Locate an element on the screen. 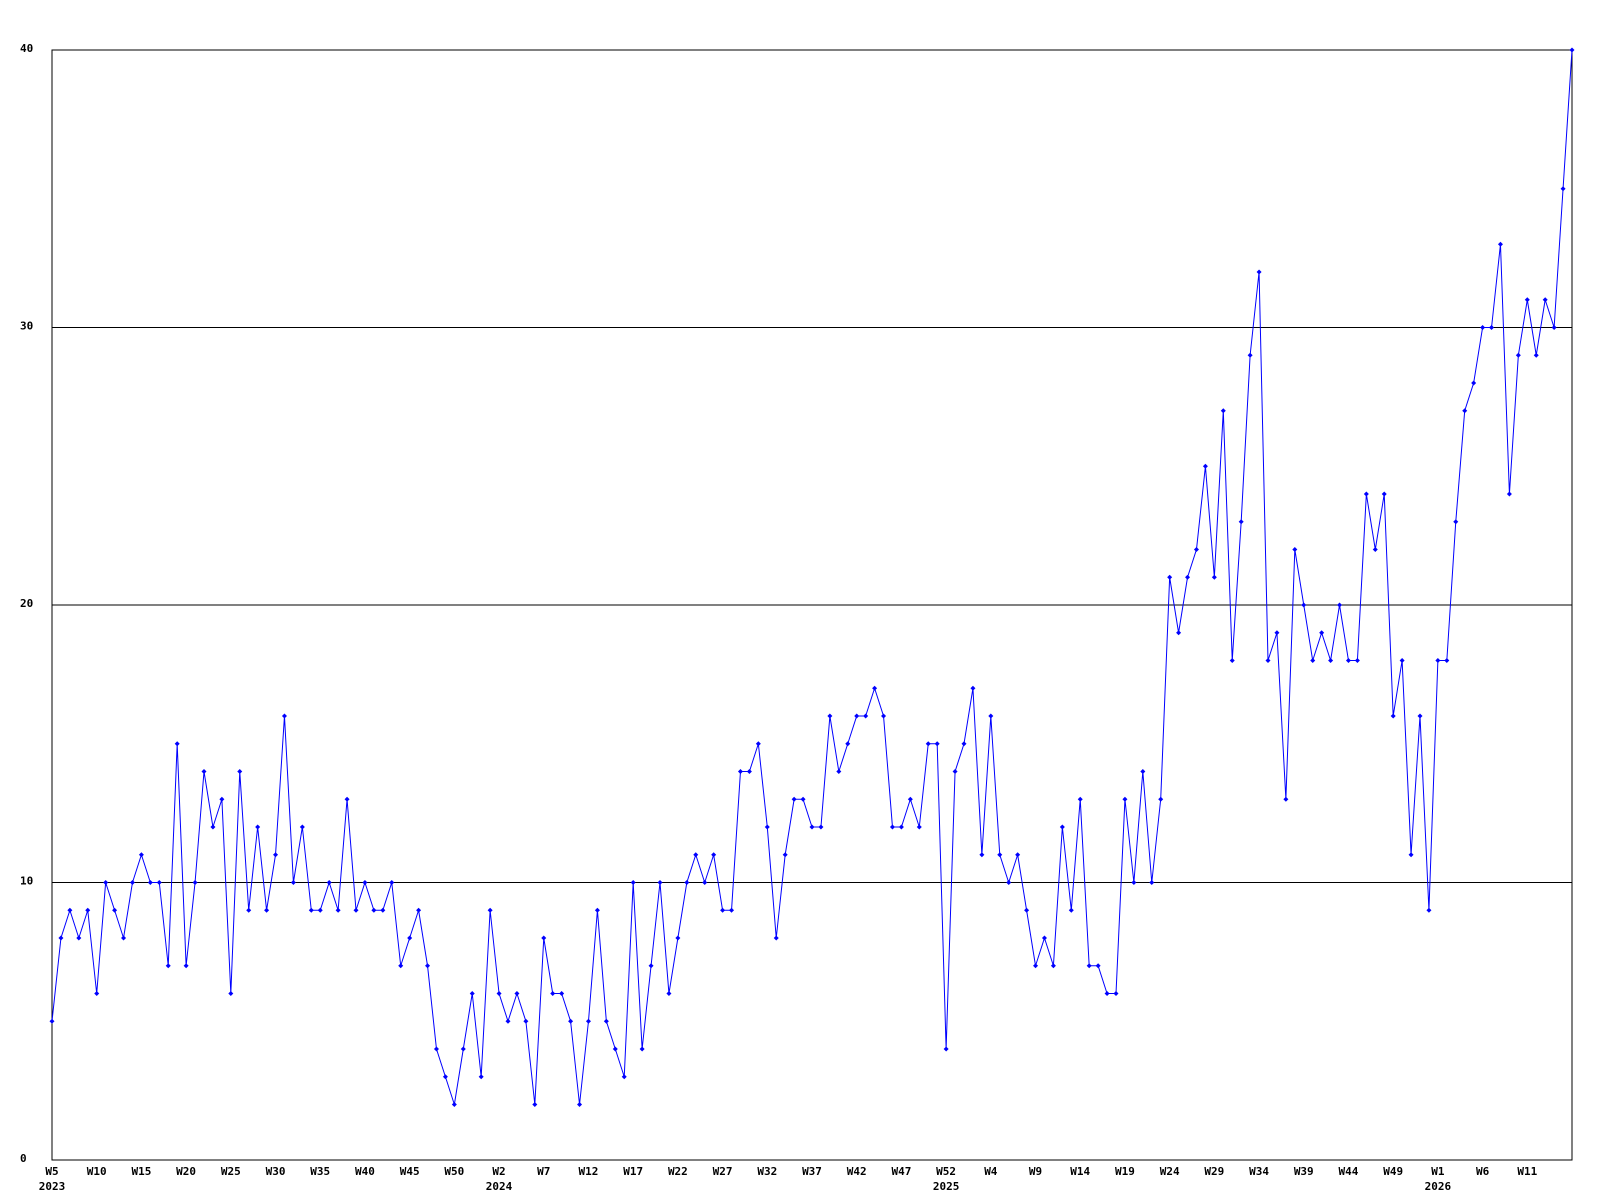 The image size is (1600, 1200). x-tick-label: W35 is located at coordinates (320, 1171).